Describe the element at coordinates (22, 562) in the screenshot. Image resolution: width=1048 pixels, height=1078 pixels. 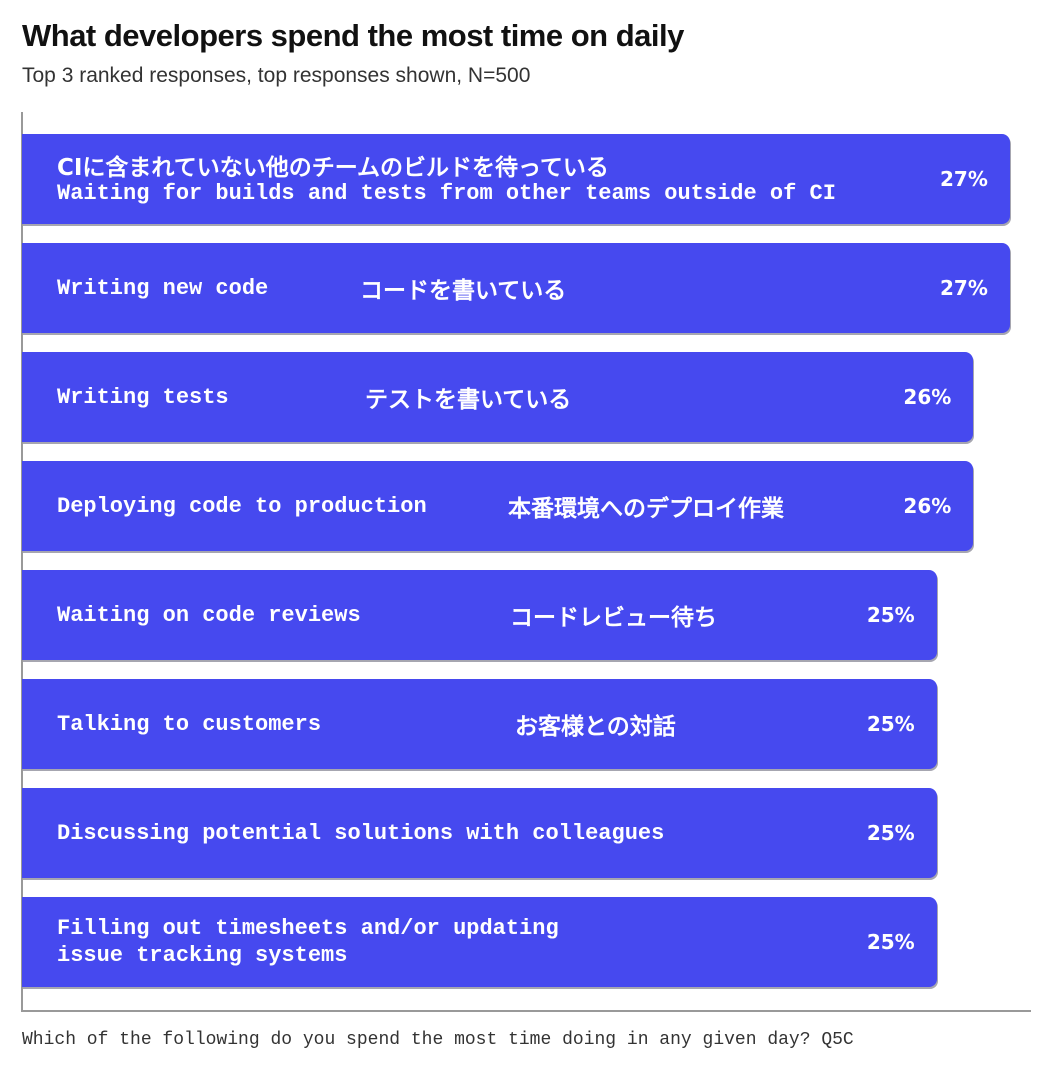
I see `y-axis-line` at that location.